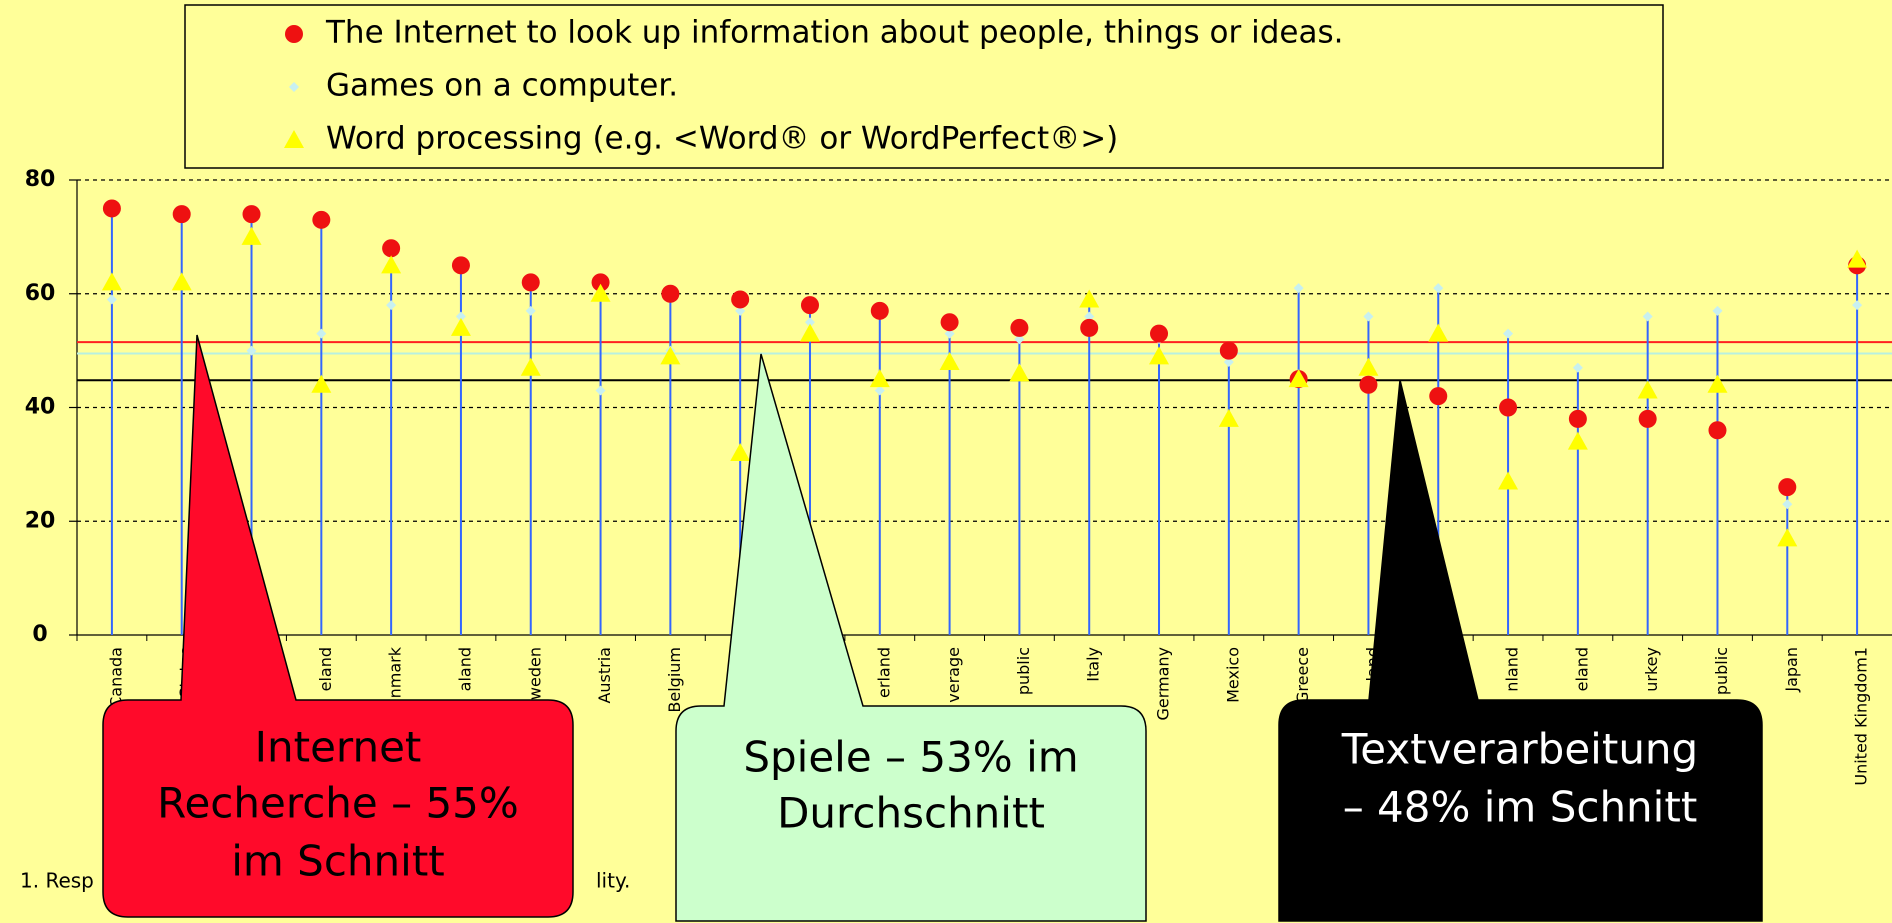  Describe the element at coordinates (1512, 669) in the screenshot. I see `x-tick-label: nland` at that location.